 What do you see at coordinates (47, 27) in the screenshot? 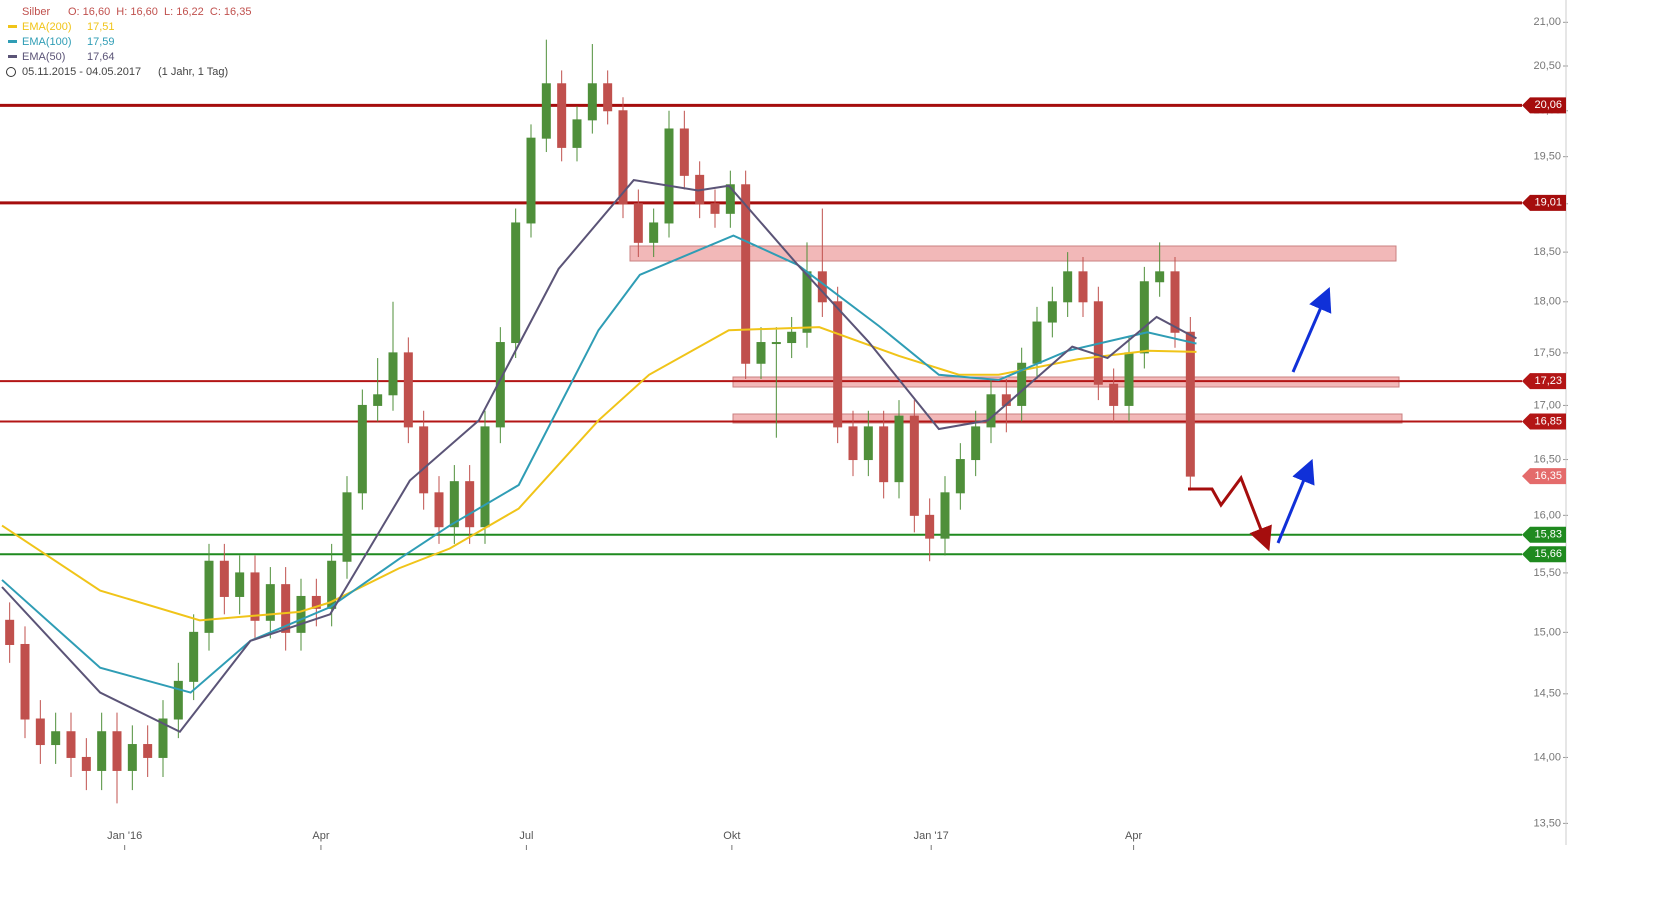
I see `legend-name: EMA(200)` at bounding box center [47, 27].